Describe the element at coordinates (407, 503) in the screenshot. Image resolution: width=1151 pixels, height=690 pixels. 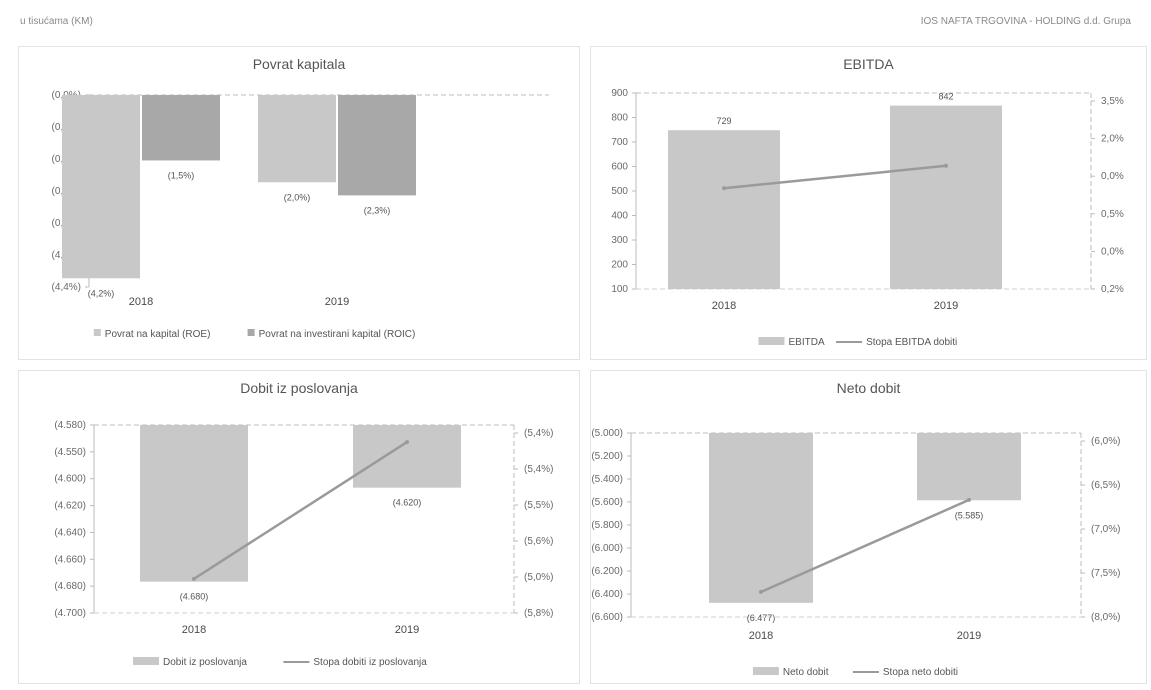
I see `data-label: (4.620)` at that location.